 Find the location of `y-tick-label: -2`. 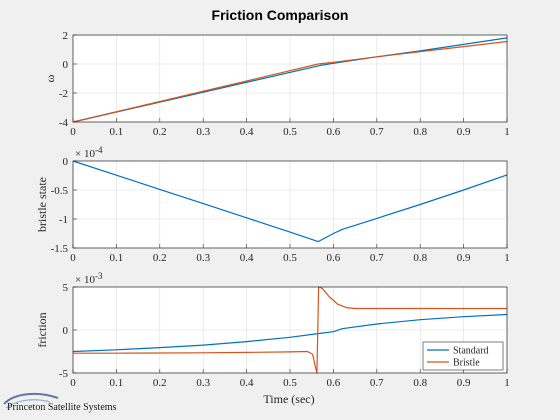

y-tick-label: -2 is located at coordinates (63, 94).